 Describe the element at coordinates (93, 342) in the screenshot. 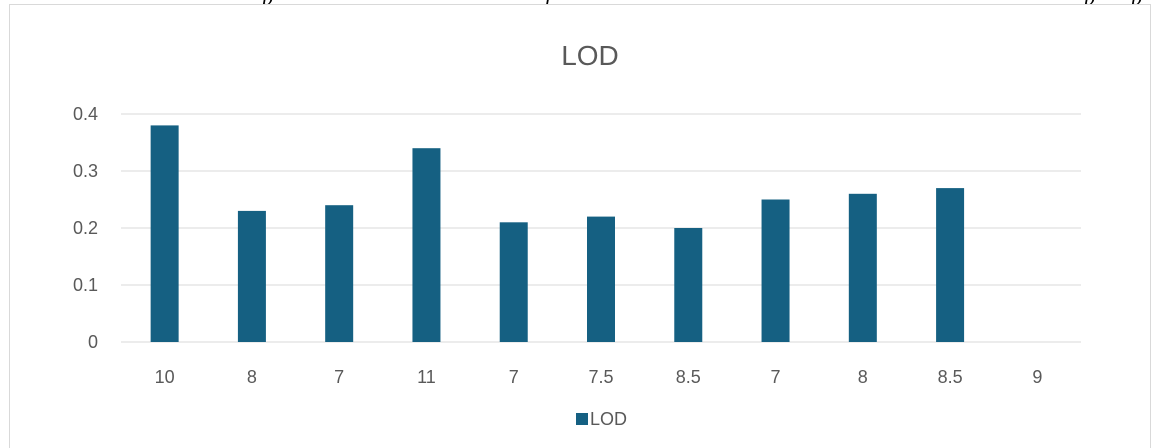

I see `y-tick-label: 0` at that location.